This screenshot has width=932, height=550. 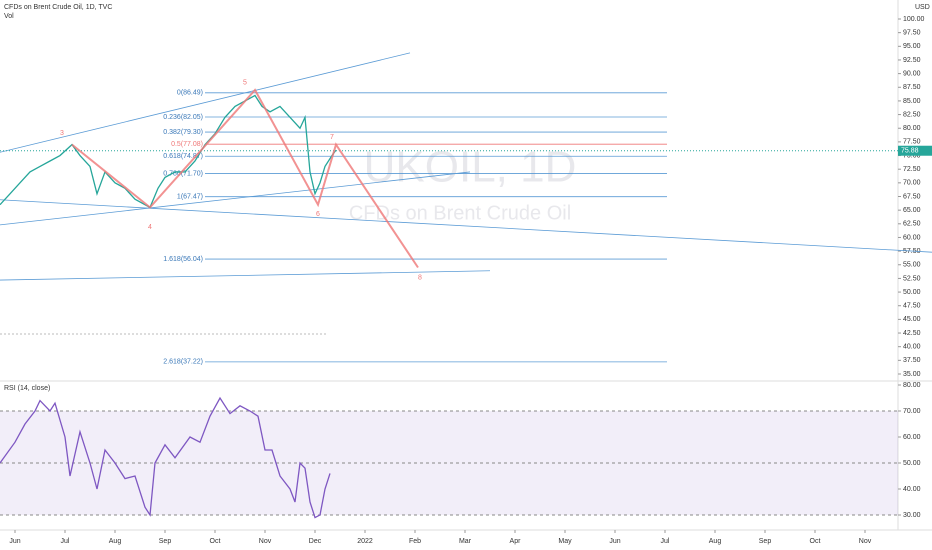 What do you see at coordinates (318, 214) in the screenshot?
I see `wave-label: 6` at bounding box center [318, 214].